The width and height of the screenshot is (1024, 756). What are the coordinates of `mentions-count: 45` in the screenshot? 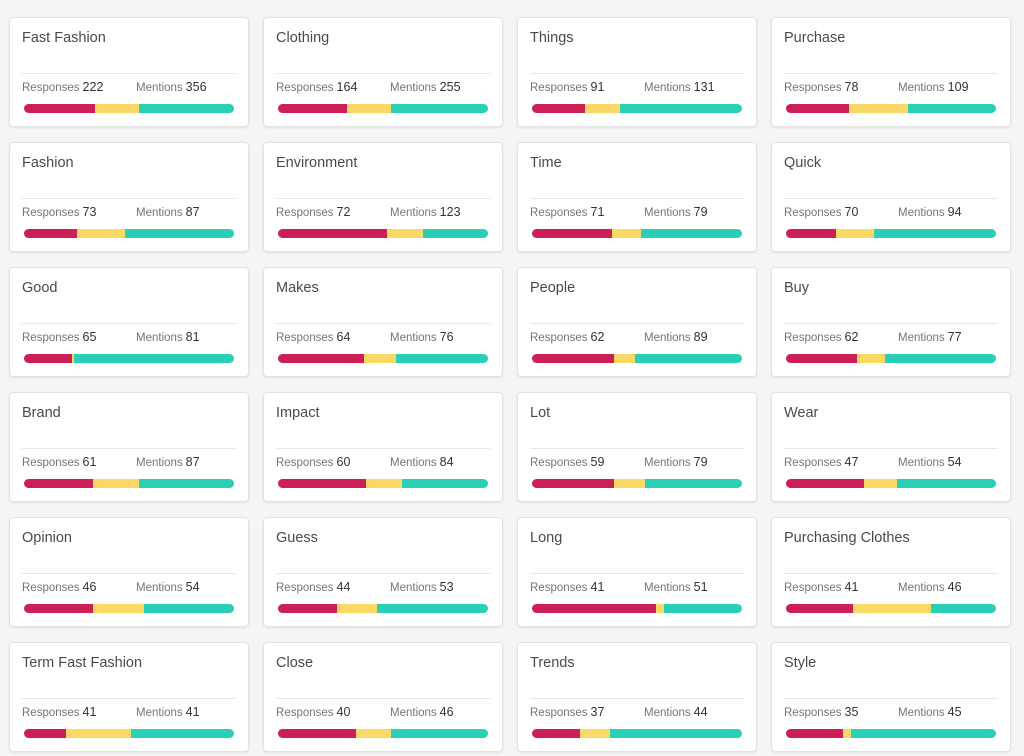 It's located at (954, 712).